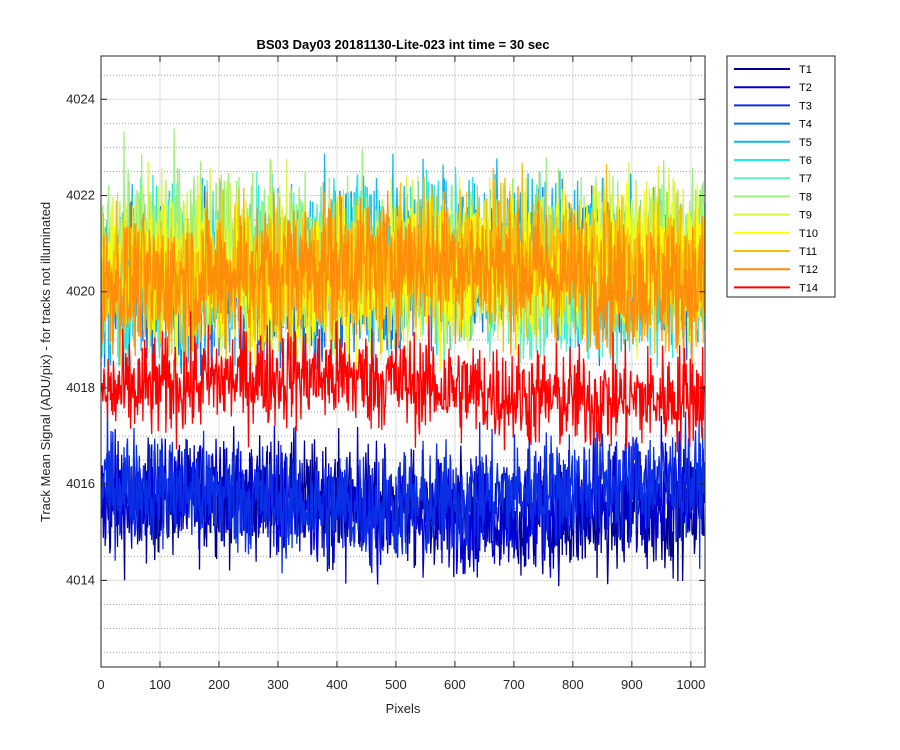 The image size is (900, 750). I want to click on legend-item-t9: T9, so click(773, 216).